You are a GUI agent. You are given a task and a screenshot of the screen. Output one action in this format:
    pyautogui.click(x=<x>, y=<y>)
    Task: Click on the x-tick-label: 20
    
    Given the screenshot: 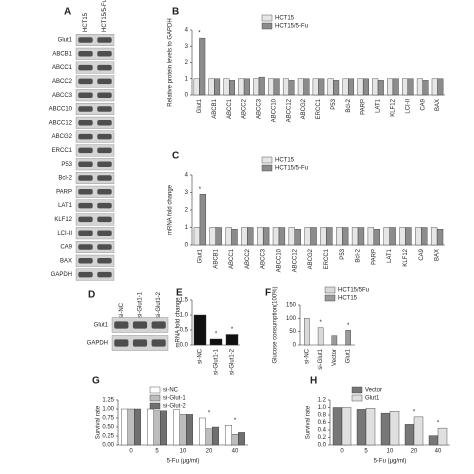 What is the action you would take?
    pyautogui.click(x=209, y=452)
    